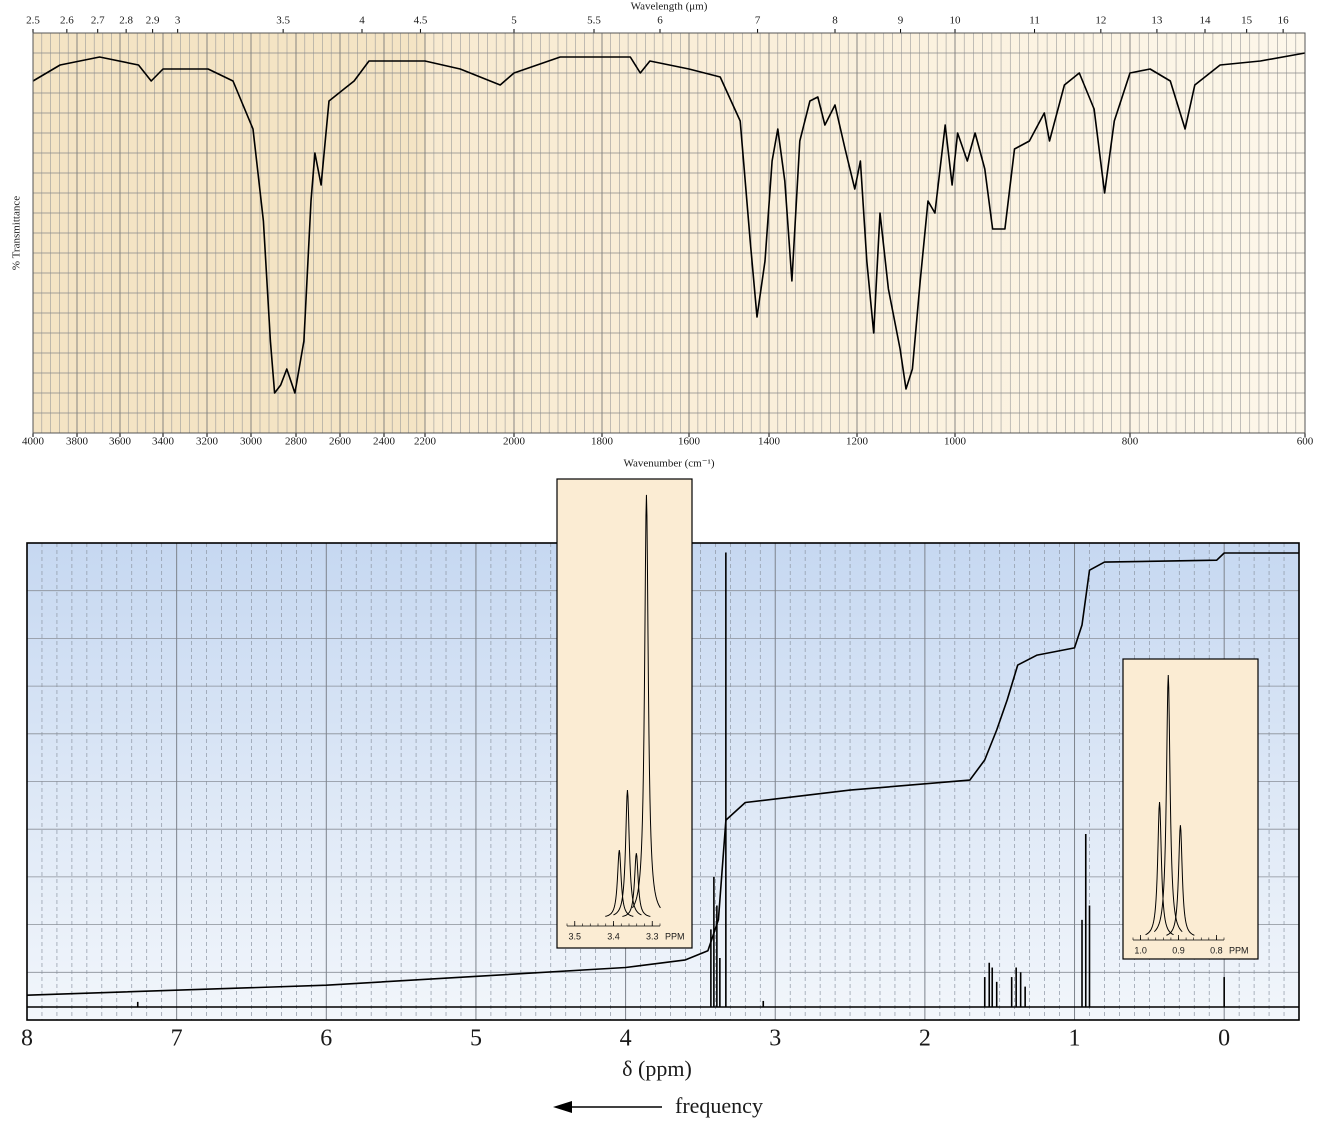 The image size is (1326, 1137). What do you see at coordinates (1247, 21) in the screenshot?
I see `x2-tick-label: 15` at bounding box center [1247, 21].